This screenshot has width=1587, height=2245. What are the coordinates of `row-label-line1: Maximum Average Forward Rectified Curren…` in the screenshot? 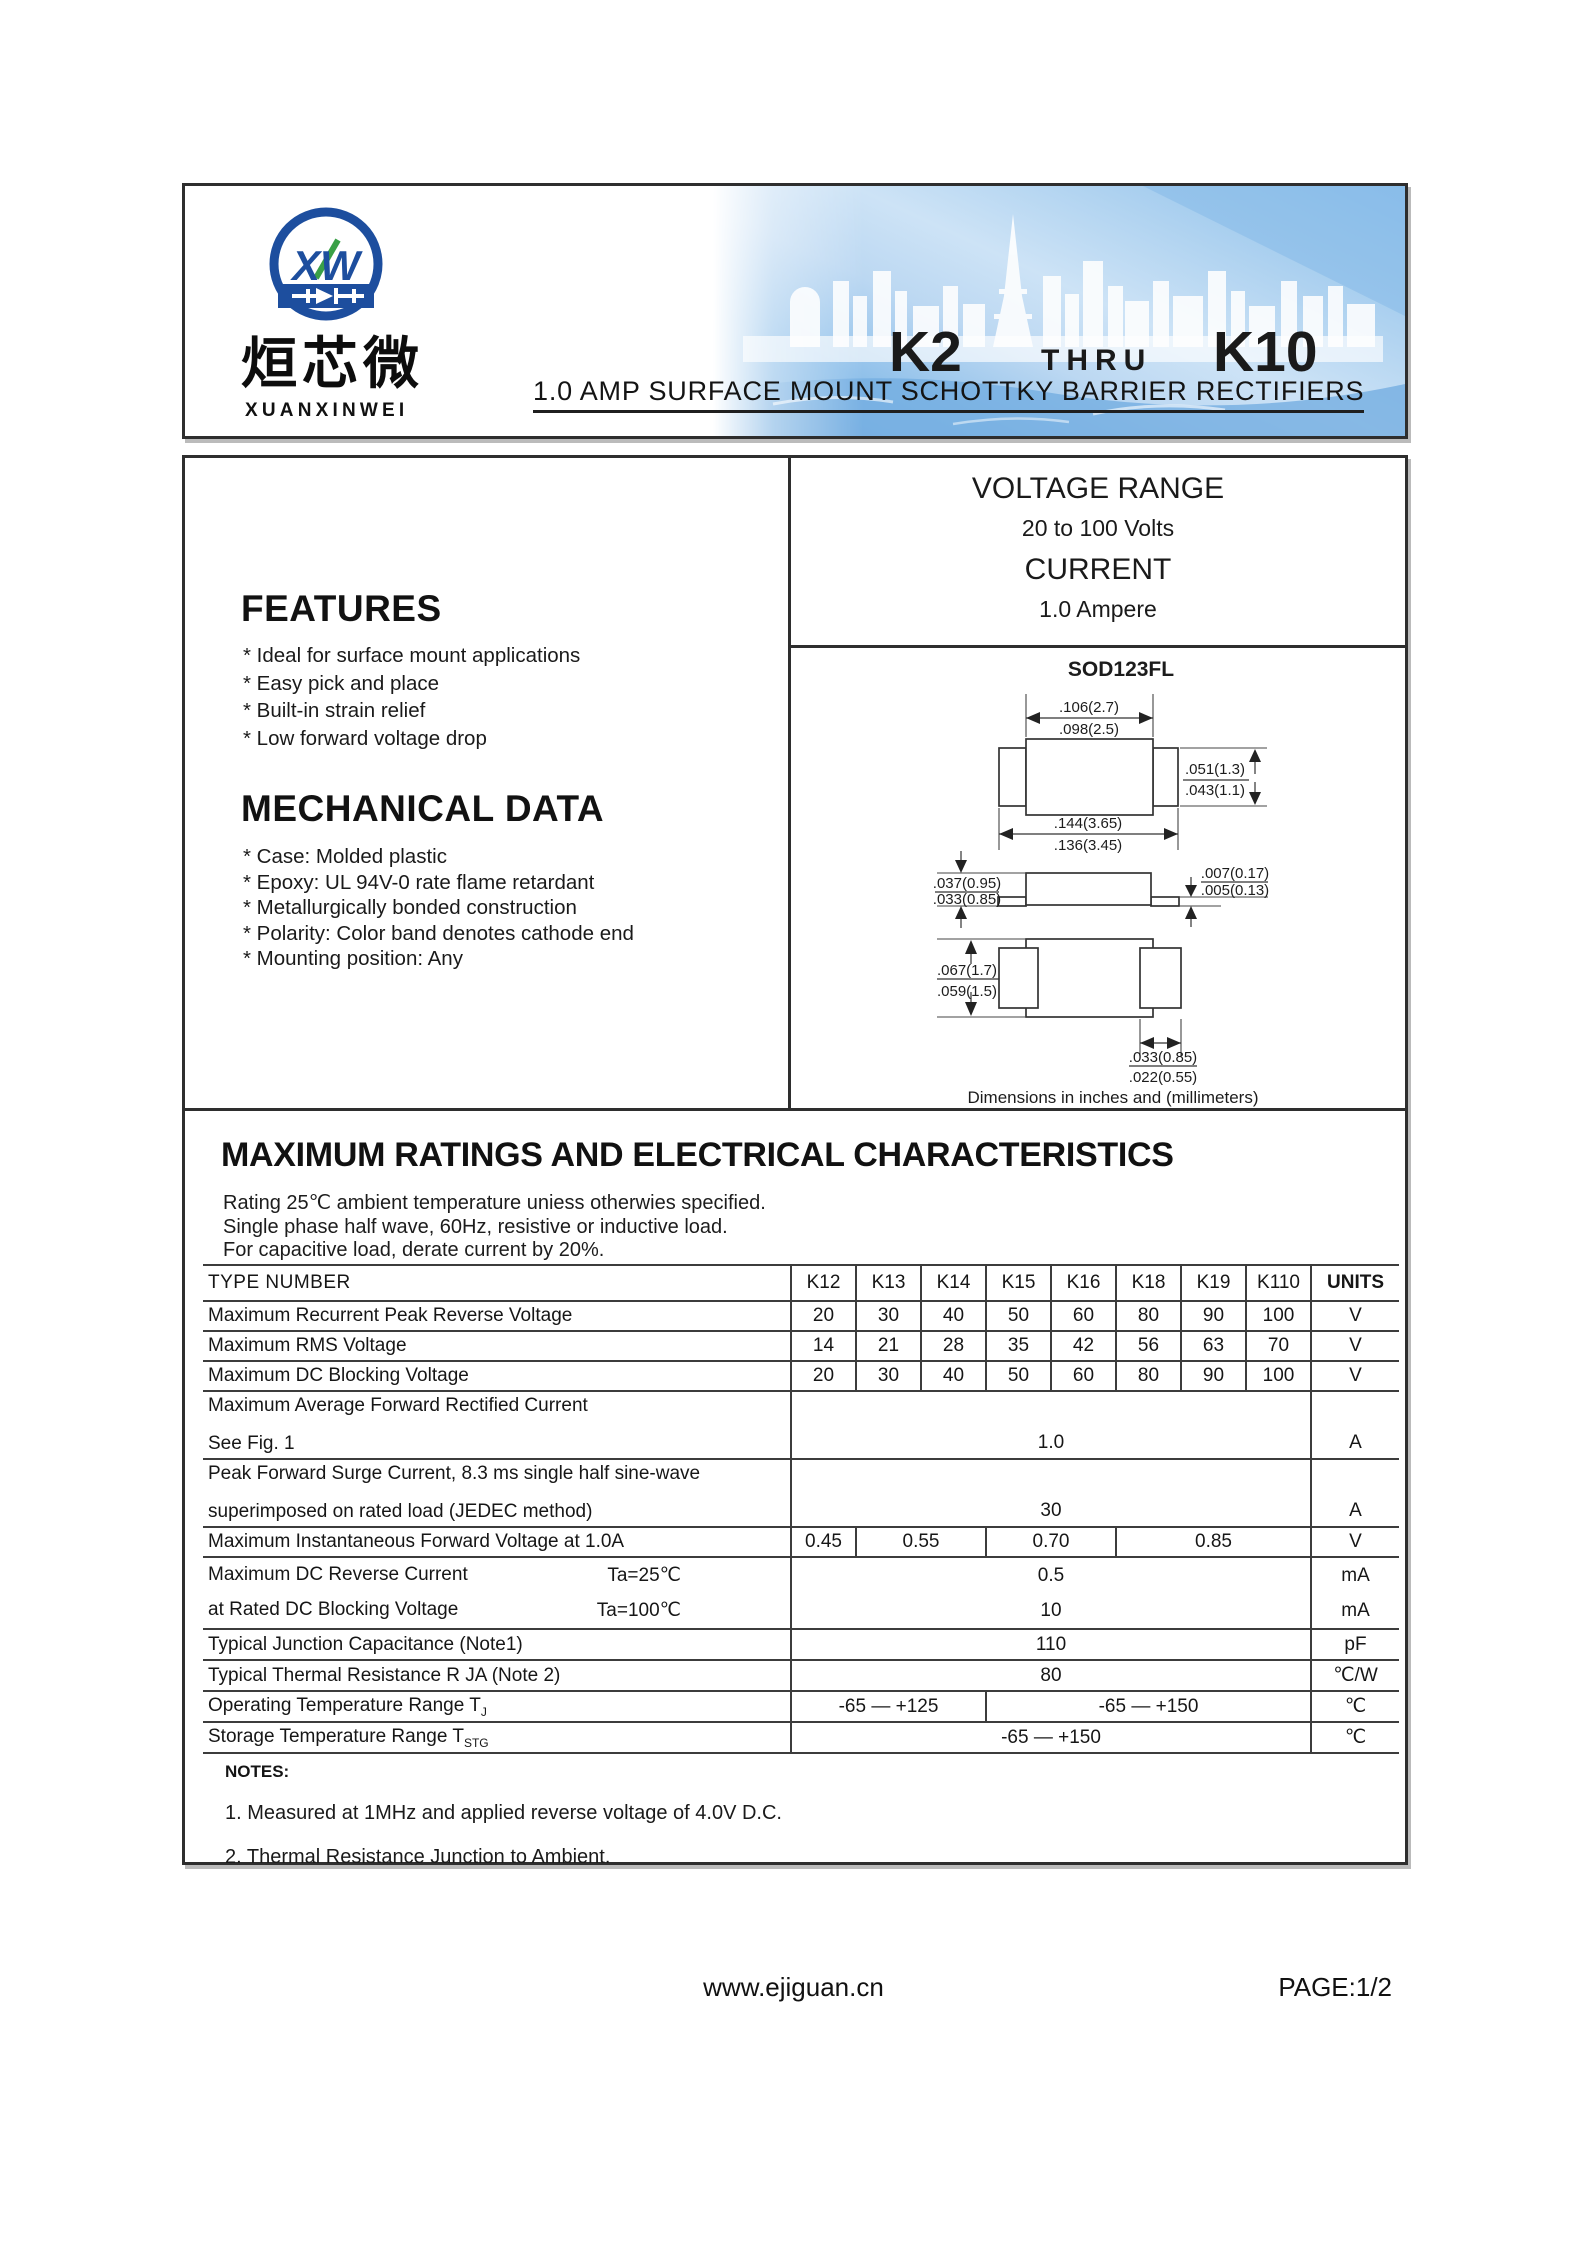 It's located at (398, 1405).